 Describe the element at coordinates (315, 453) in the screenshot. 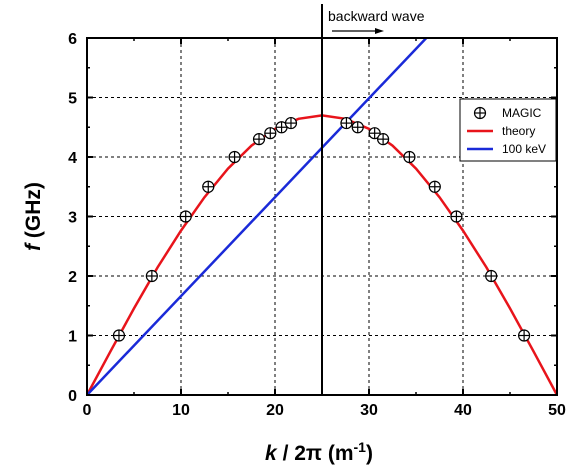

I see `x-axis-title-mid: / 2π (m` at that location.